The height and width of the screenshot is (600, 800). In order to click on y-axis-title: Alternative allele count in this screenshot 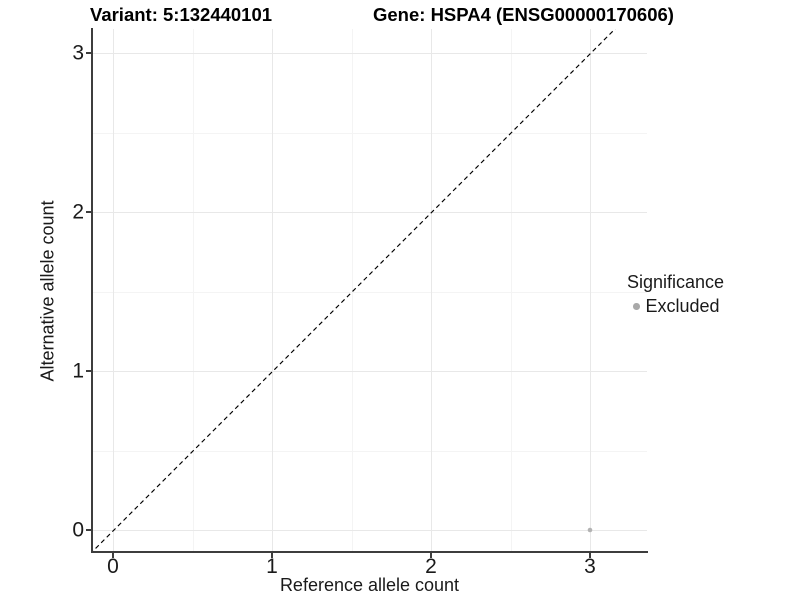, I will do `click(47, 291)`.